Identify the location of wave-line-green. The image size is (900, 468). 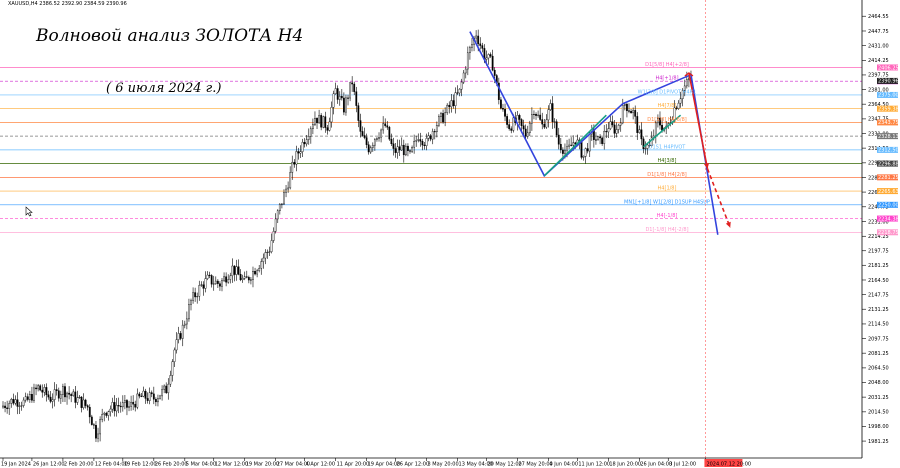
(575, 145).